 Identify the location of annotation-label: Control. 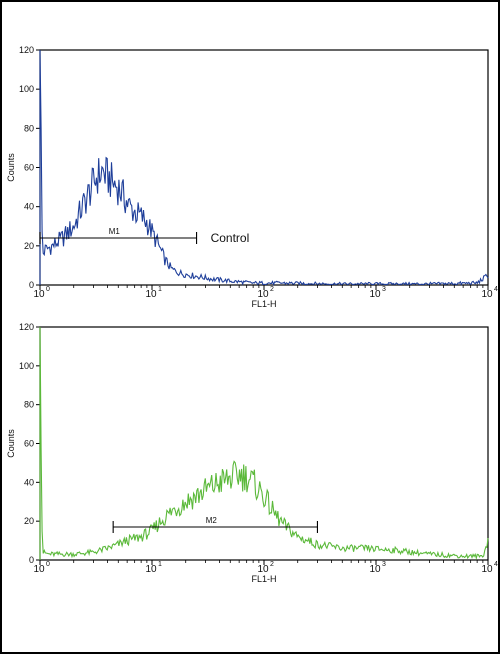
(230, 238).